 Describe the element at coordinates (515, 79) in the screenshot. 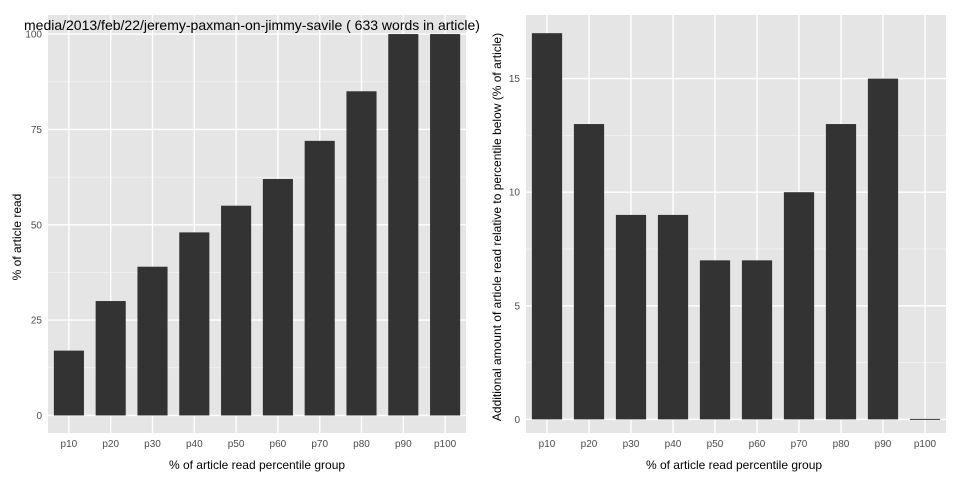

I see `right-y-tick-label: 15` at that location.